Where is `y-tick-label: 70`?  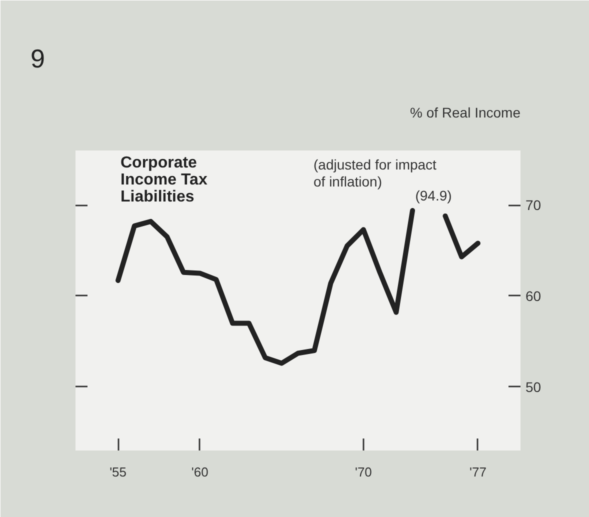
y-tick-label: 70 is located at coordinates (534, 205).